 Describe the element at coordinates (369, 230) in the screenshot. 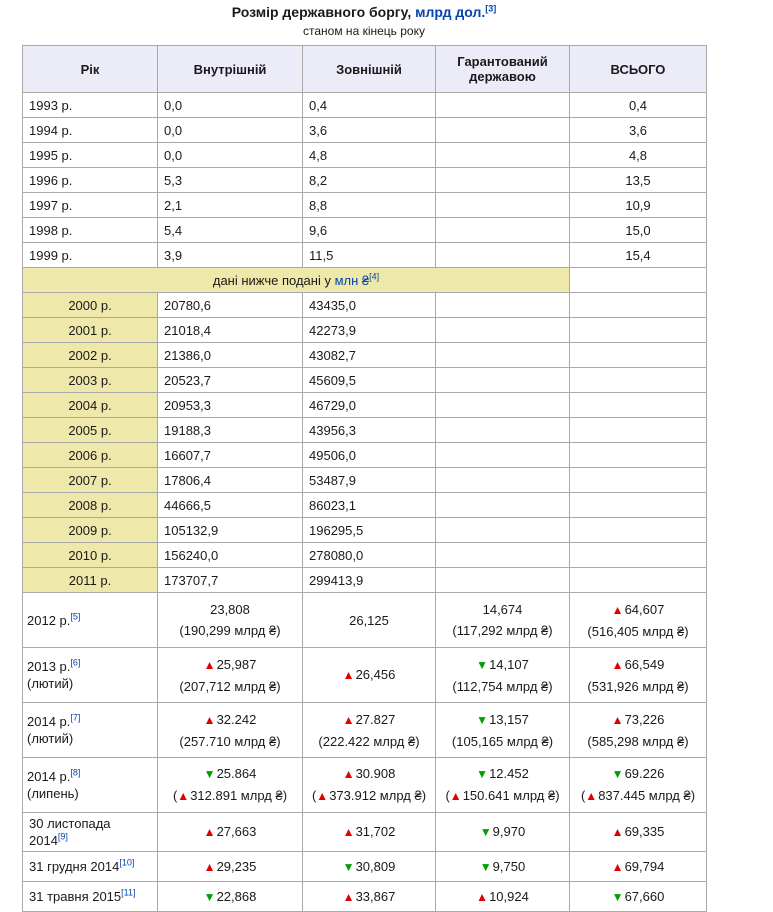

I see `external-cell: 9,6` at that location.